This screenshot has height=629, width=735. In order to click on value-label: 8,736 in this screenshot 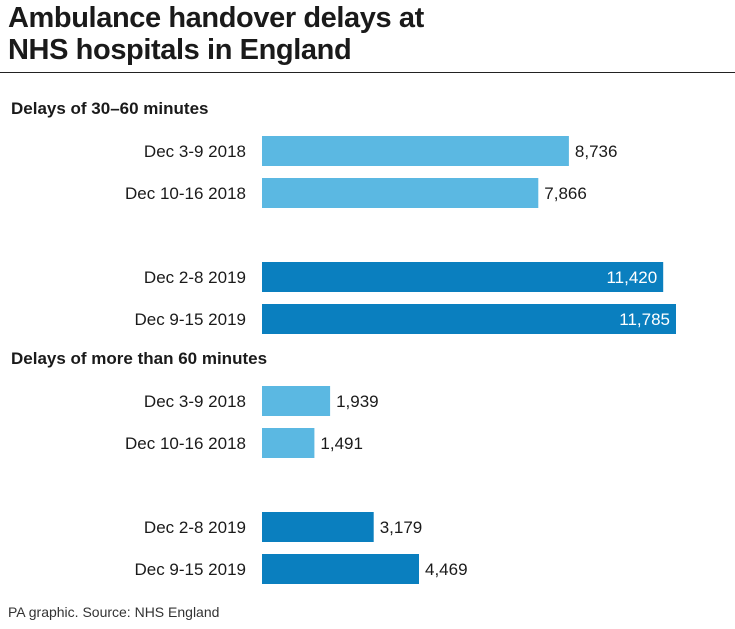, I will do `click(596, 151)`.